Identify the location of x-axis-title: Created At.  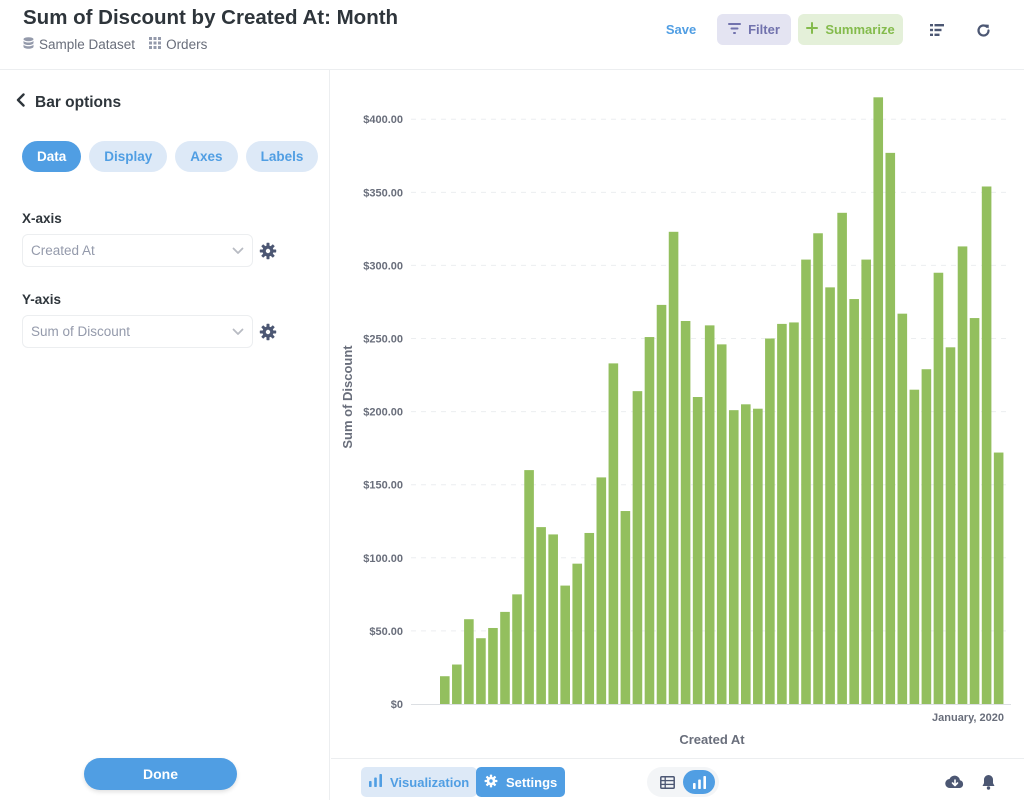
(712, 739).